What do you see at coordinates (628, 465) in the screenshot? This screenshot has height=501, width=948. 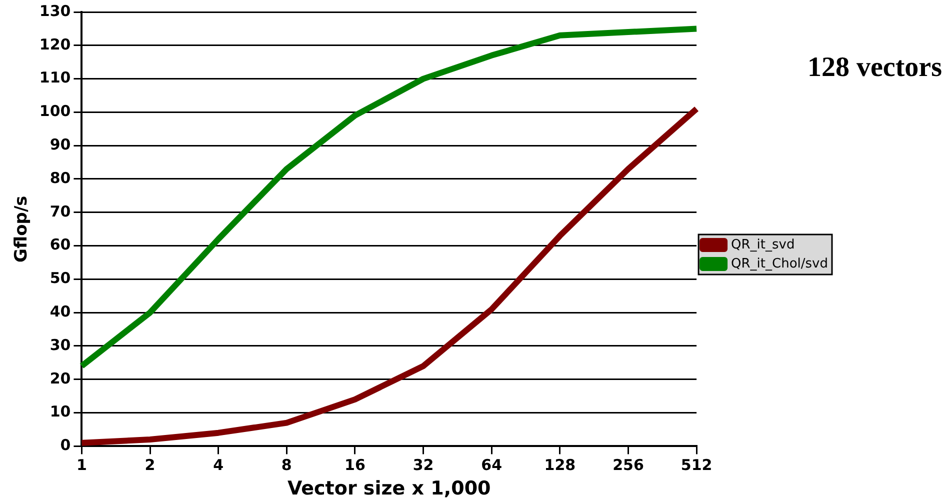 I see `x-tick-label: 256` at bounding box center [628, 465].